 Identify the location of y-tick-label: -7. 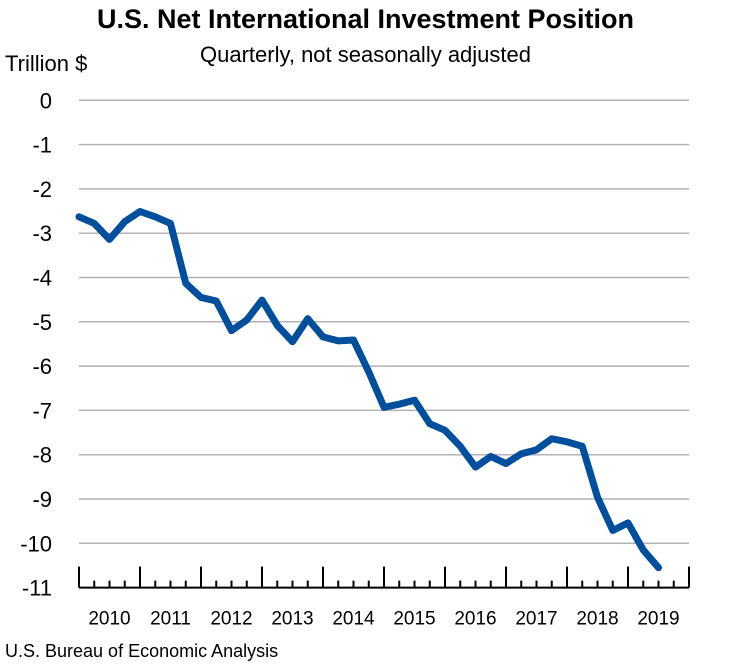
(42, 410).